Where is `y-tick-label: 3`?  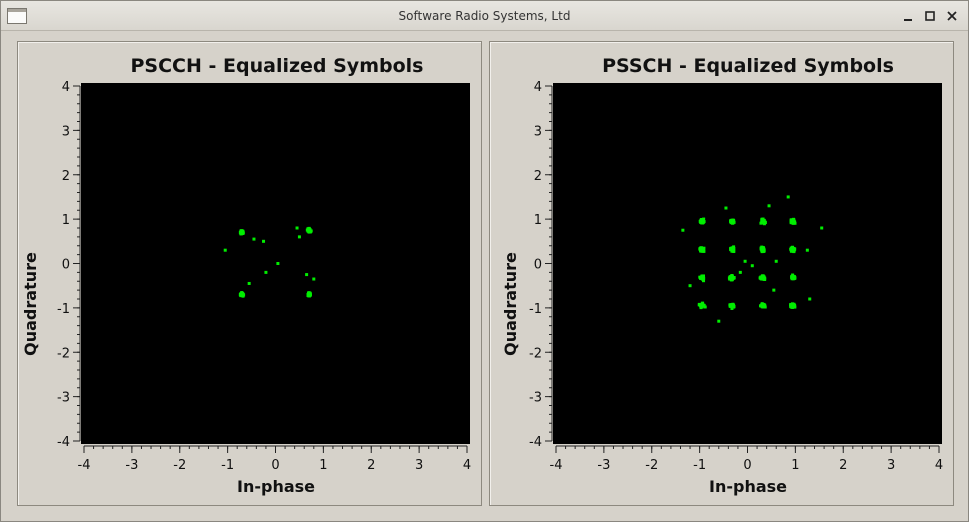
y-tick-label: 3 is located at coordinates (66, 131).